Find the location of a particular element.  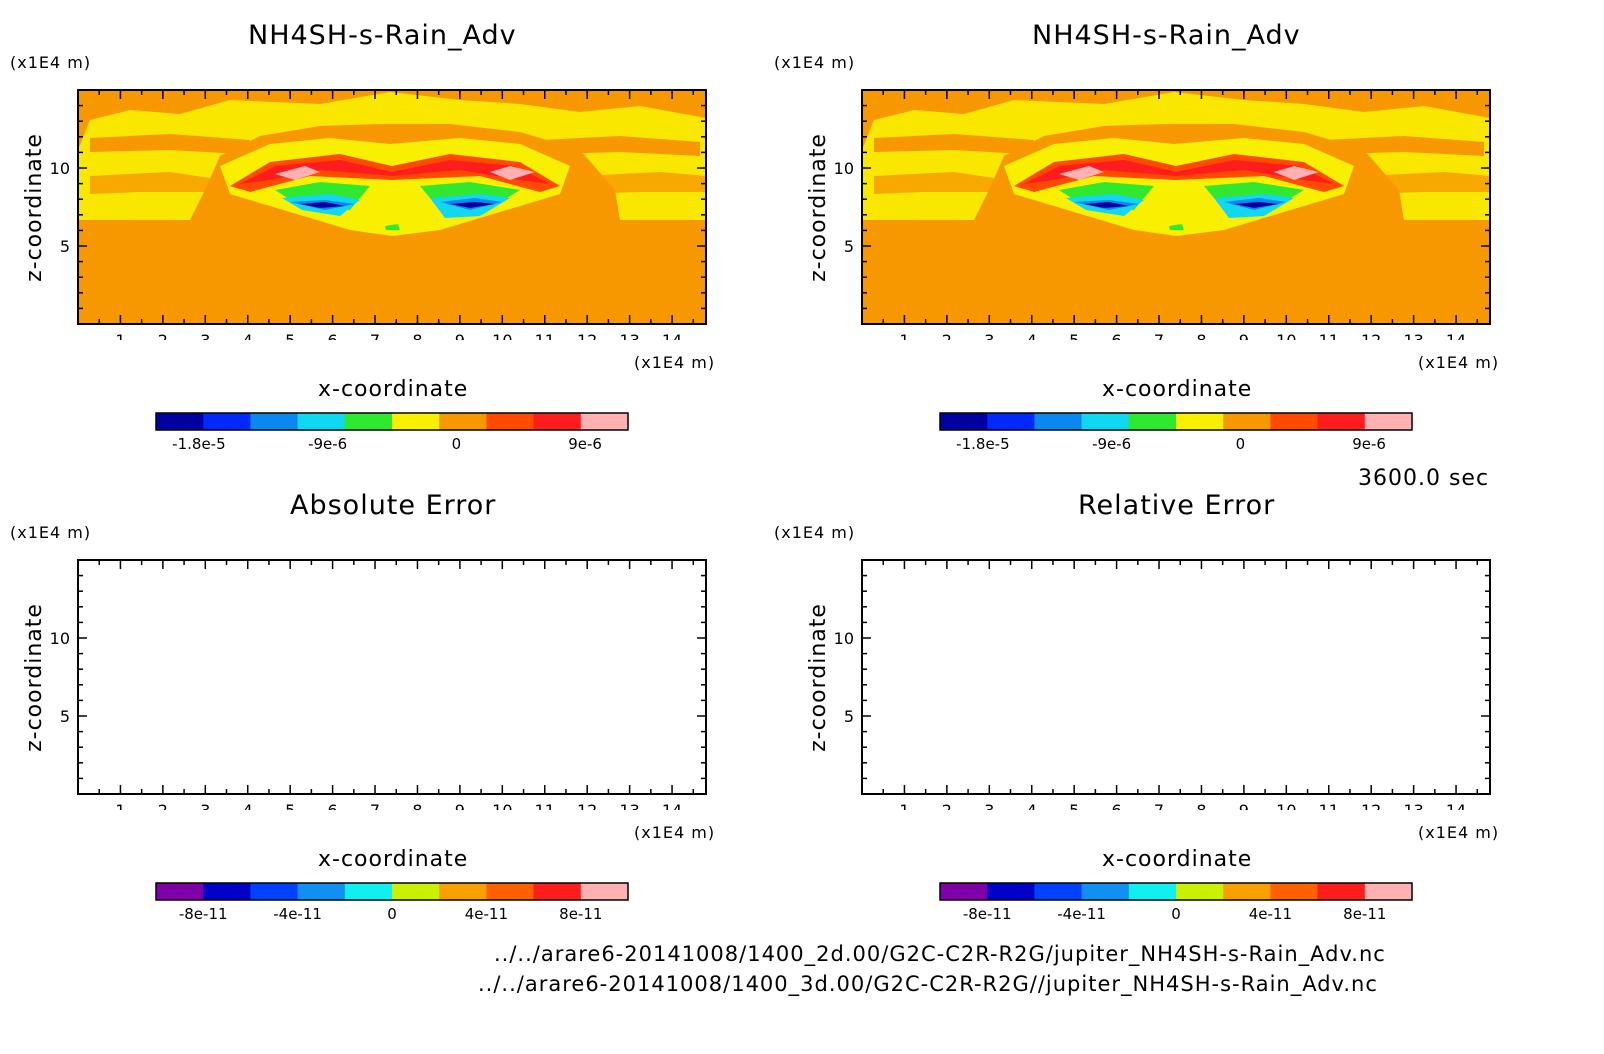

time-label: 3600.0 sec is located at coordinates (1424, 478).